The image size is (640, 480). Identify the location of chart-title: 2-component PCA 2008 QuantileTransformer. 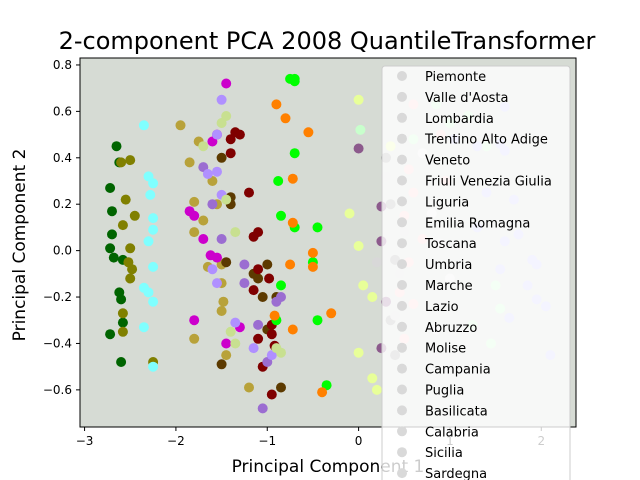
(327, 41).